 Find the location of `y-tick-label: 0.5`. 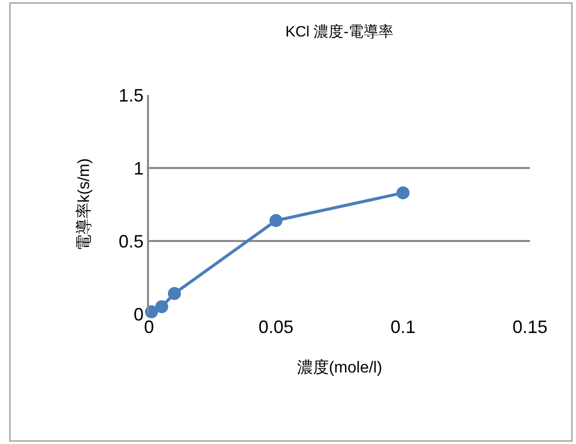

y-tick-label: 0.5 is located at coordinates (131, 241).